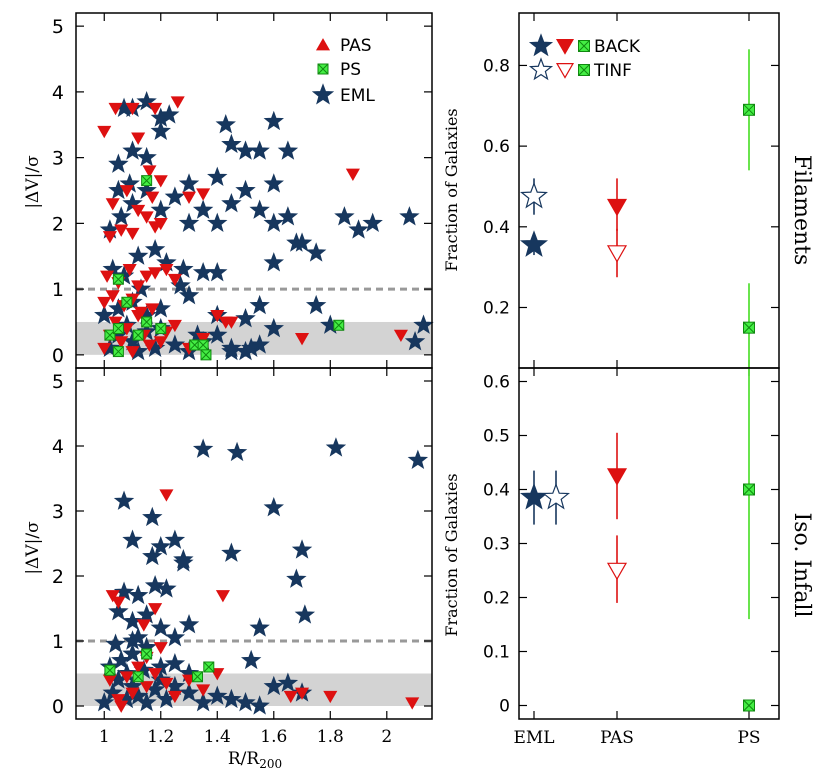  Describe the element at coordinates (649, 543) in the screenshot. I see `bottom-right-frame` at that location.